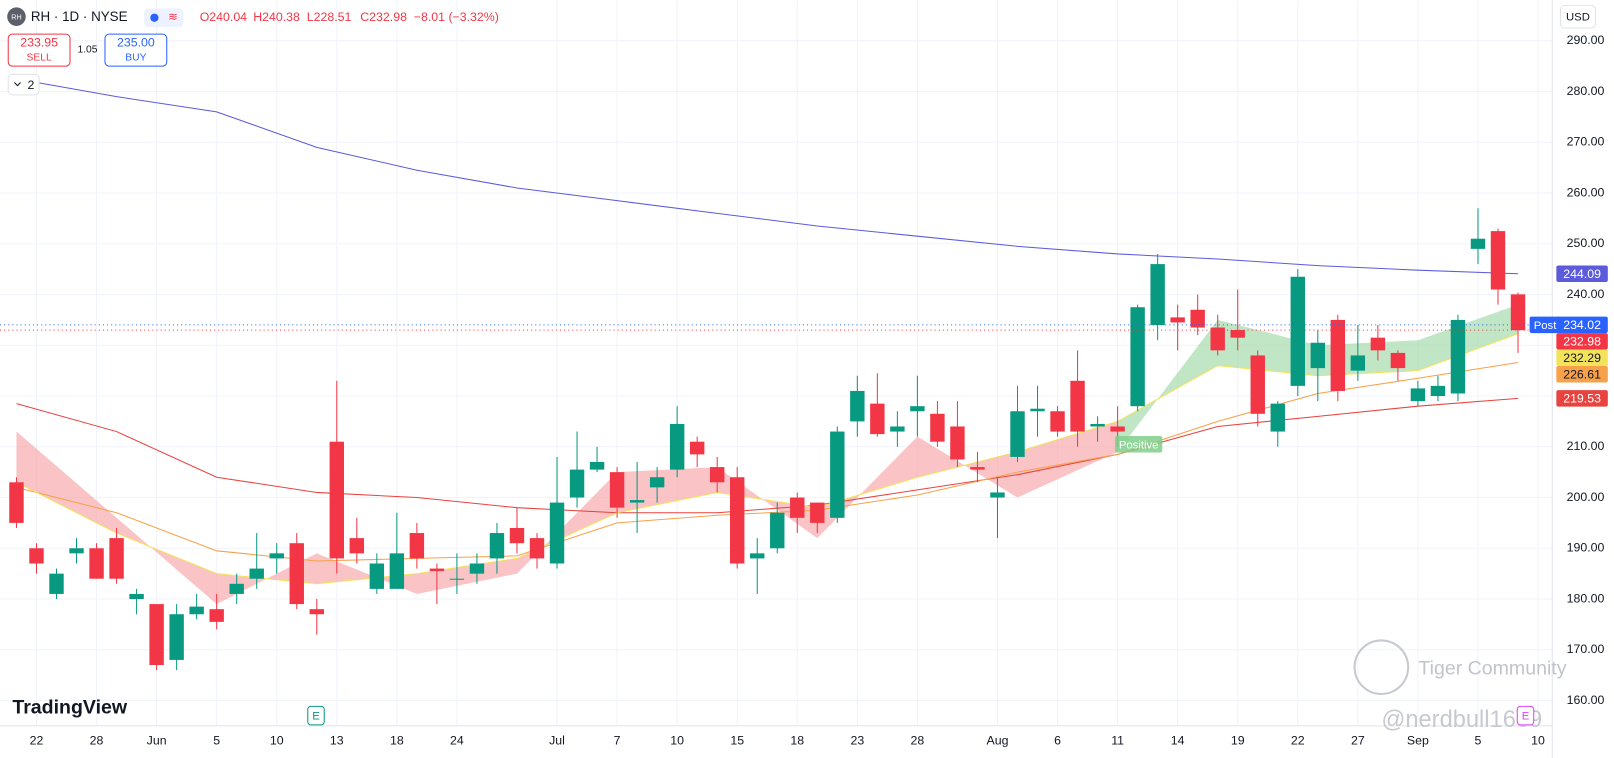 This screenshot has height=758, width=1614. I want to click on x-tick-label: 11, so click(1117, 741).